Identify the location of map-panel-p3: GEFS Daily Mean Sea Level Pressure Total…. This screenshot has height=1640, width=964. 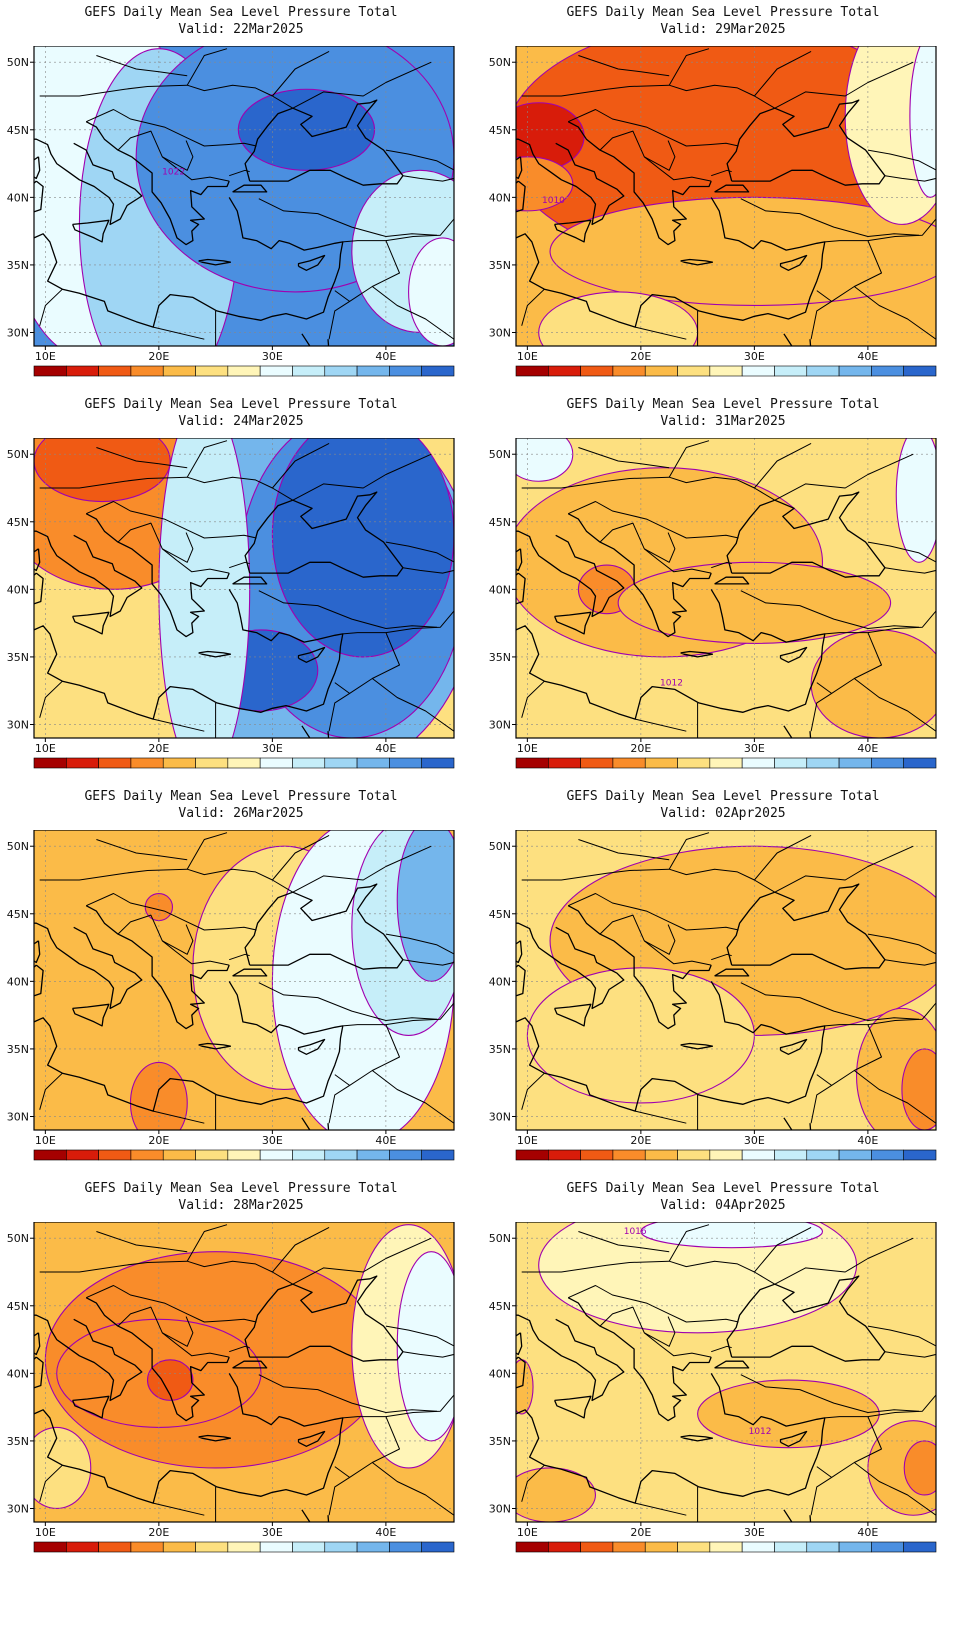
(241, 597).